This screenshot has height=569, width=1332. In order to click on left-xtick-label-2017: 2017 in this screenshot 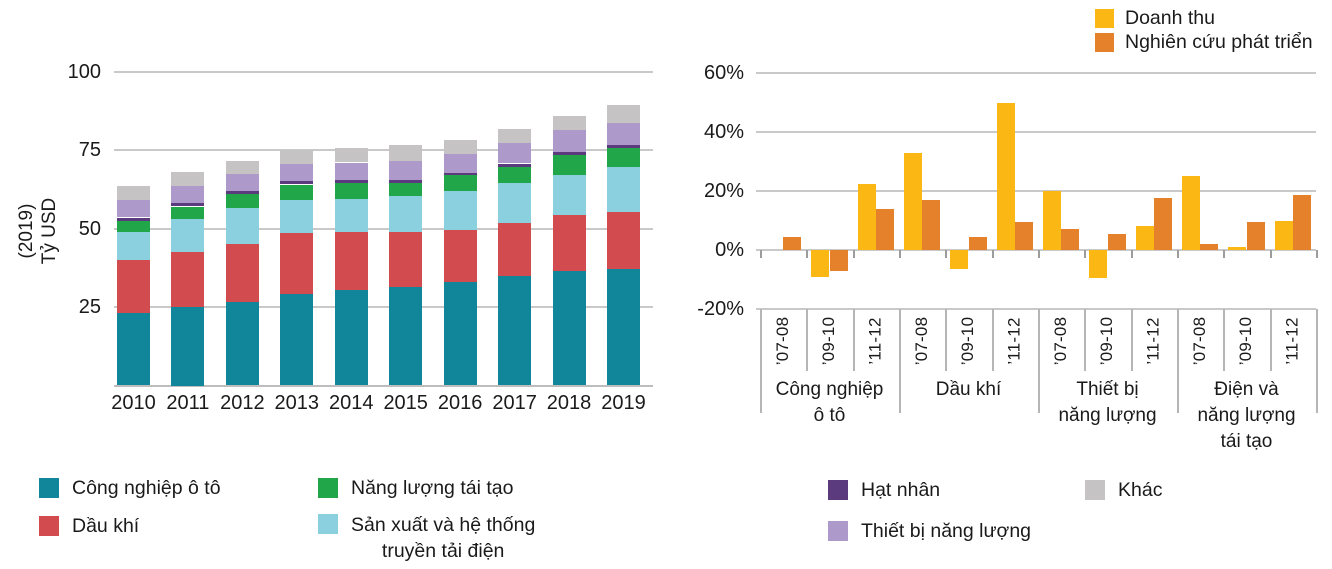, I will do `click(514, 402)`.